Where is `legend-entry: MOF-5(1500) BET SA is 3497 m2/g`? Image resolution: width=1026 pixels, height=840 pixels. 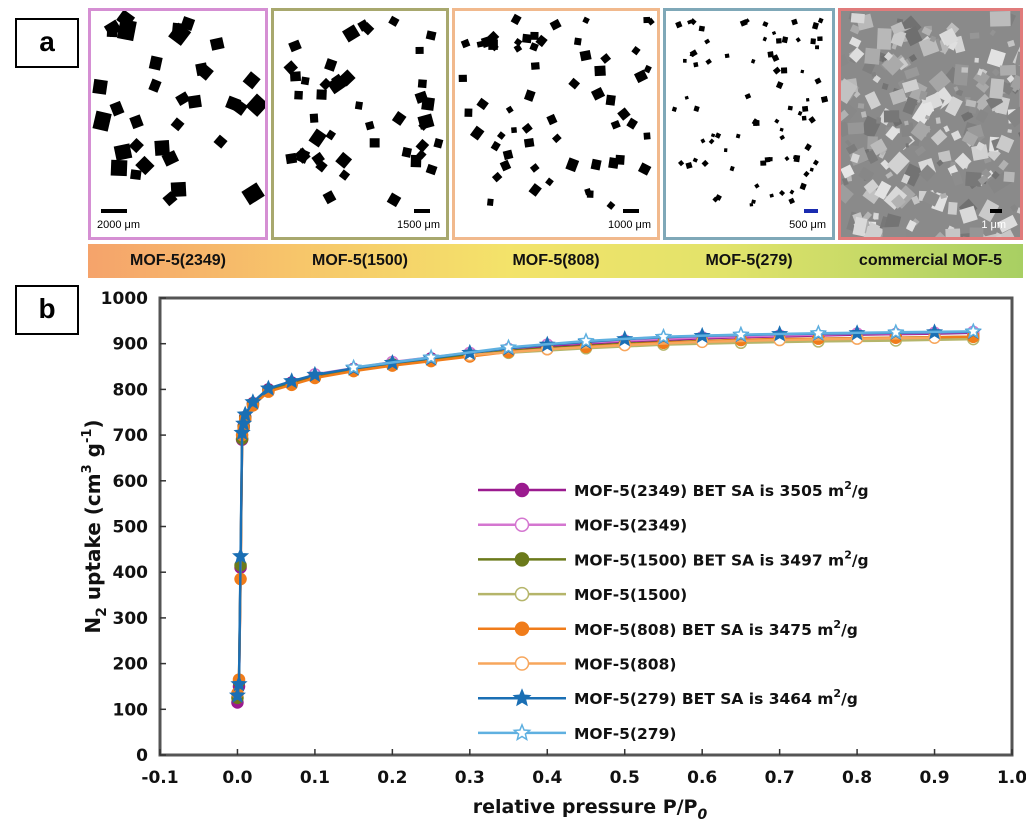
legend-entry: MOF-5(1500) BET SA is 3497 m2/g is located at coordinates (721, 558).